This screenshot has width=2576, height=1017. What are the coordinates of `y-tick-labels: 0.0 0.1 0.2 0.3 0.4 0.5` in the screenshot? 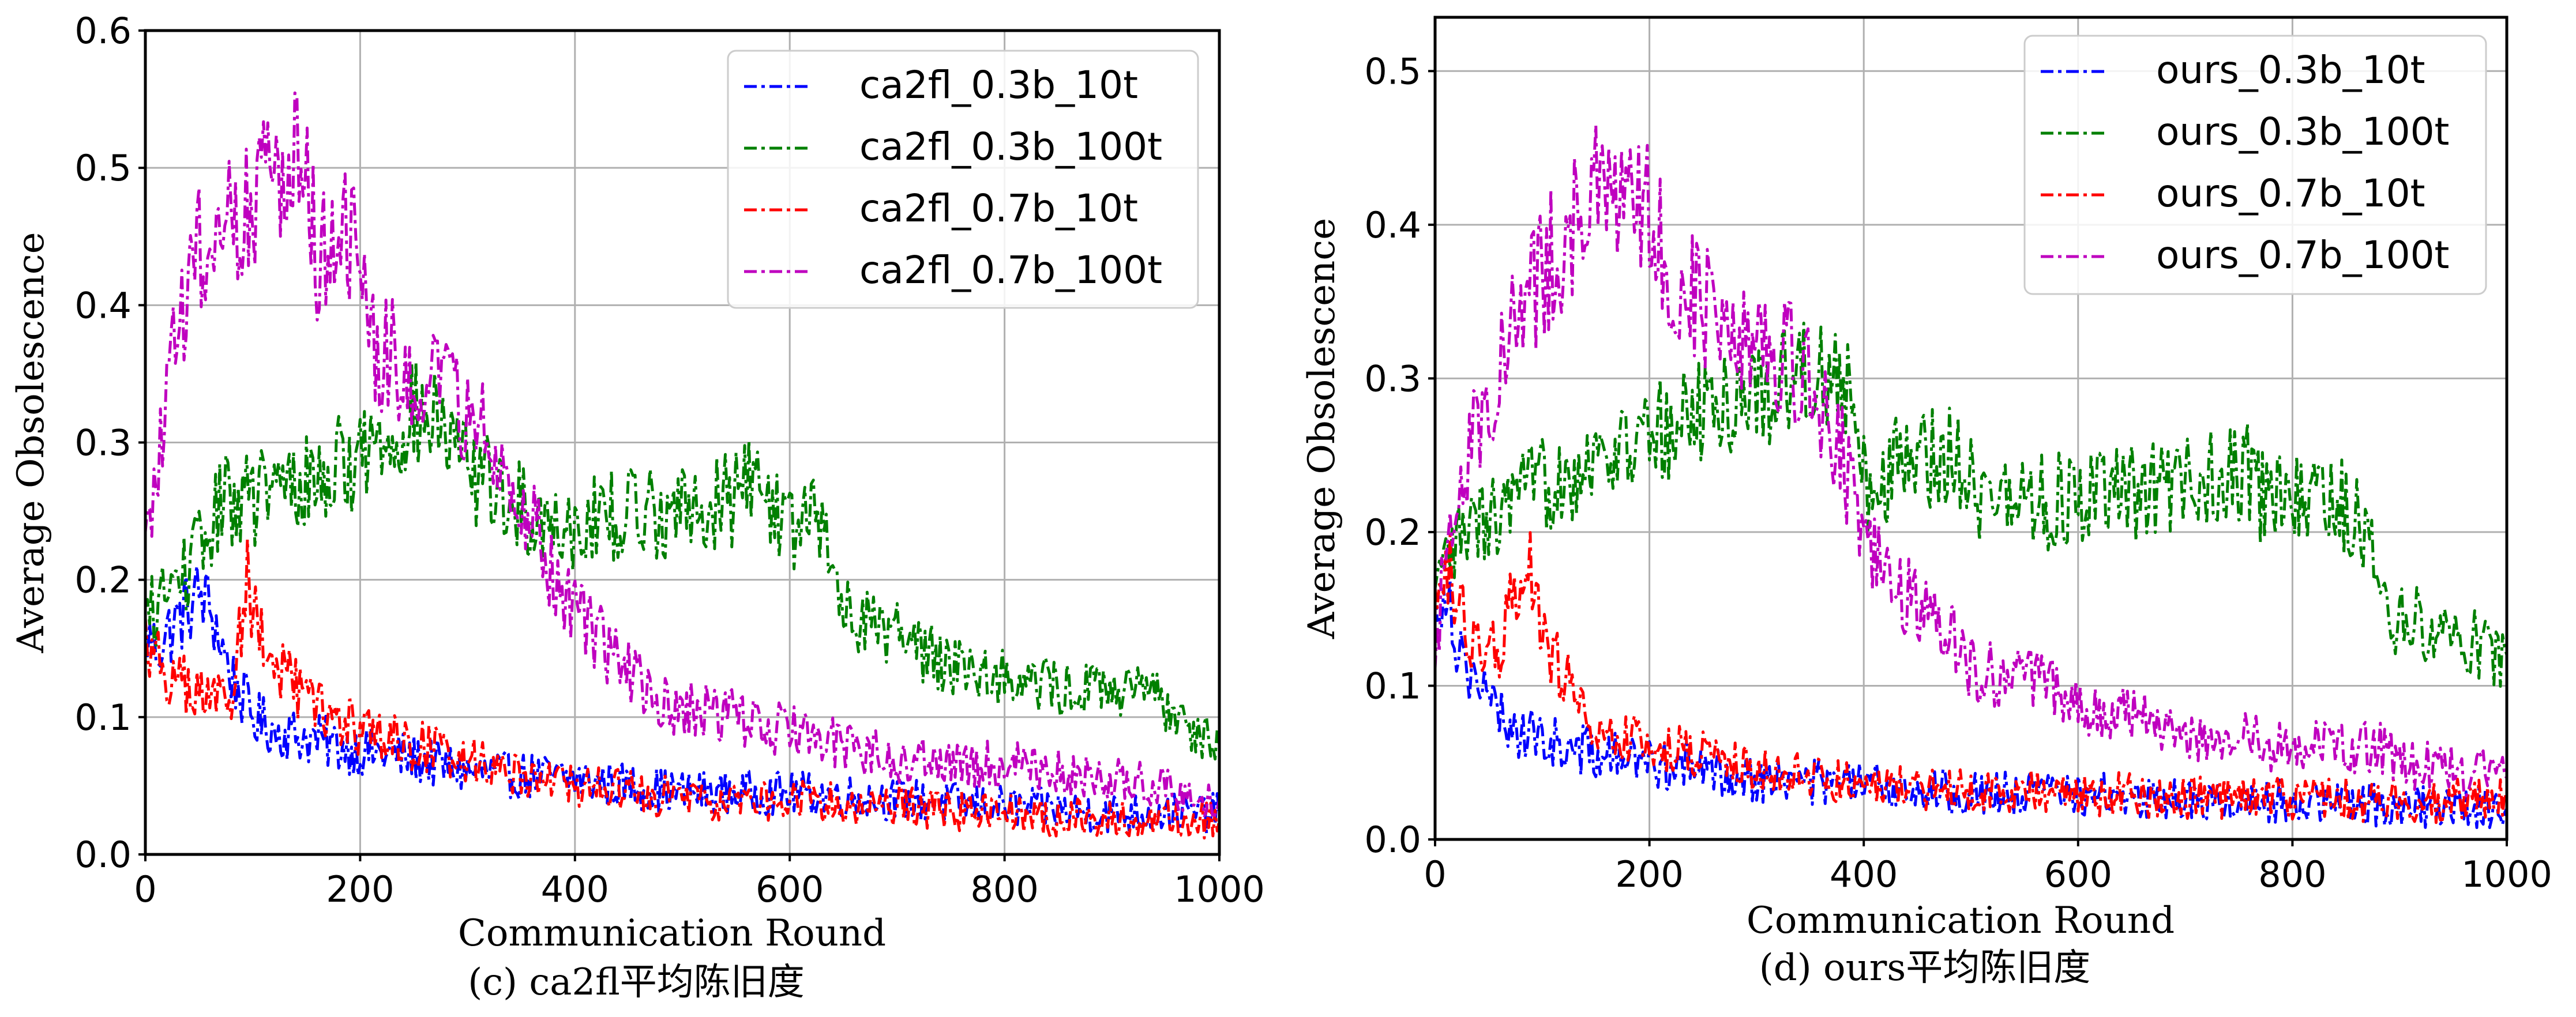 It's located at (1400, 456).